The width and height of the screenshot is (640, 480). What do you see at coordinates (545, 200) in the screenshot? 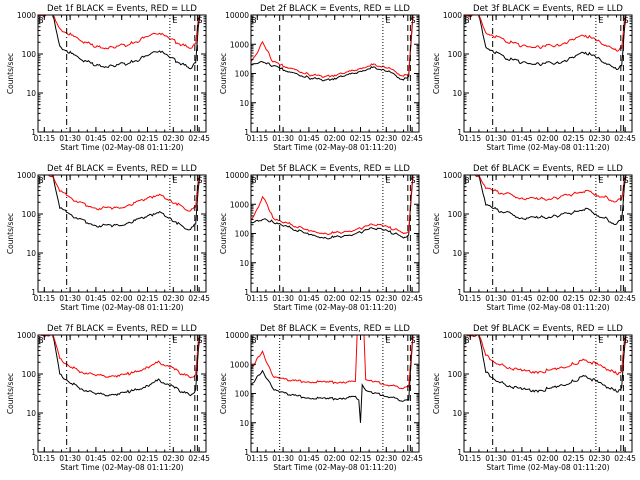
I see `series-events` at bounding box center [545, 200].